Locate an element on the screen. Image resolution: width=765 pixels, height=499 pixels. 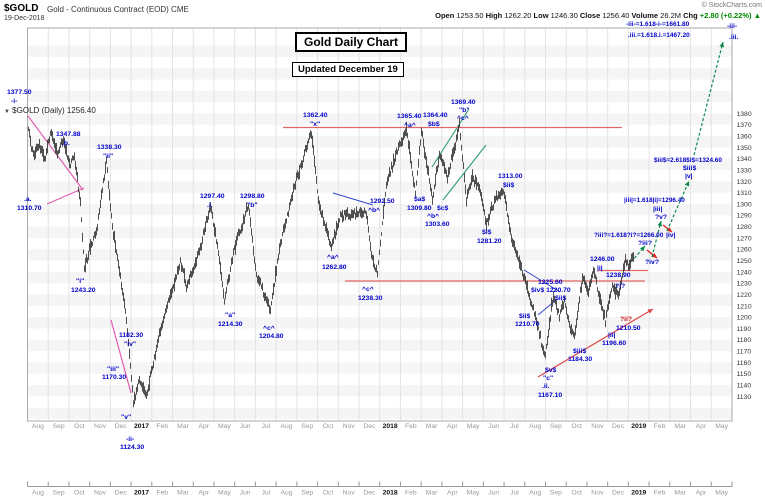
price-axis-label: 1240 is located at coordinates (744, 272).